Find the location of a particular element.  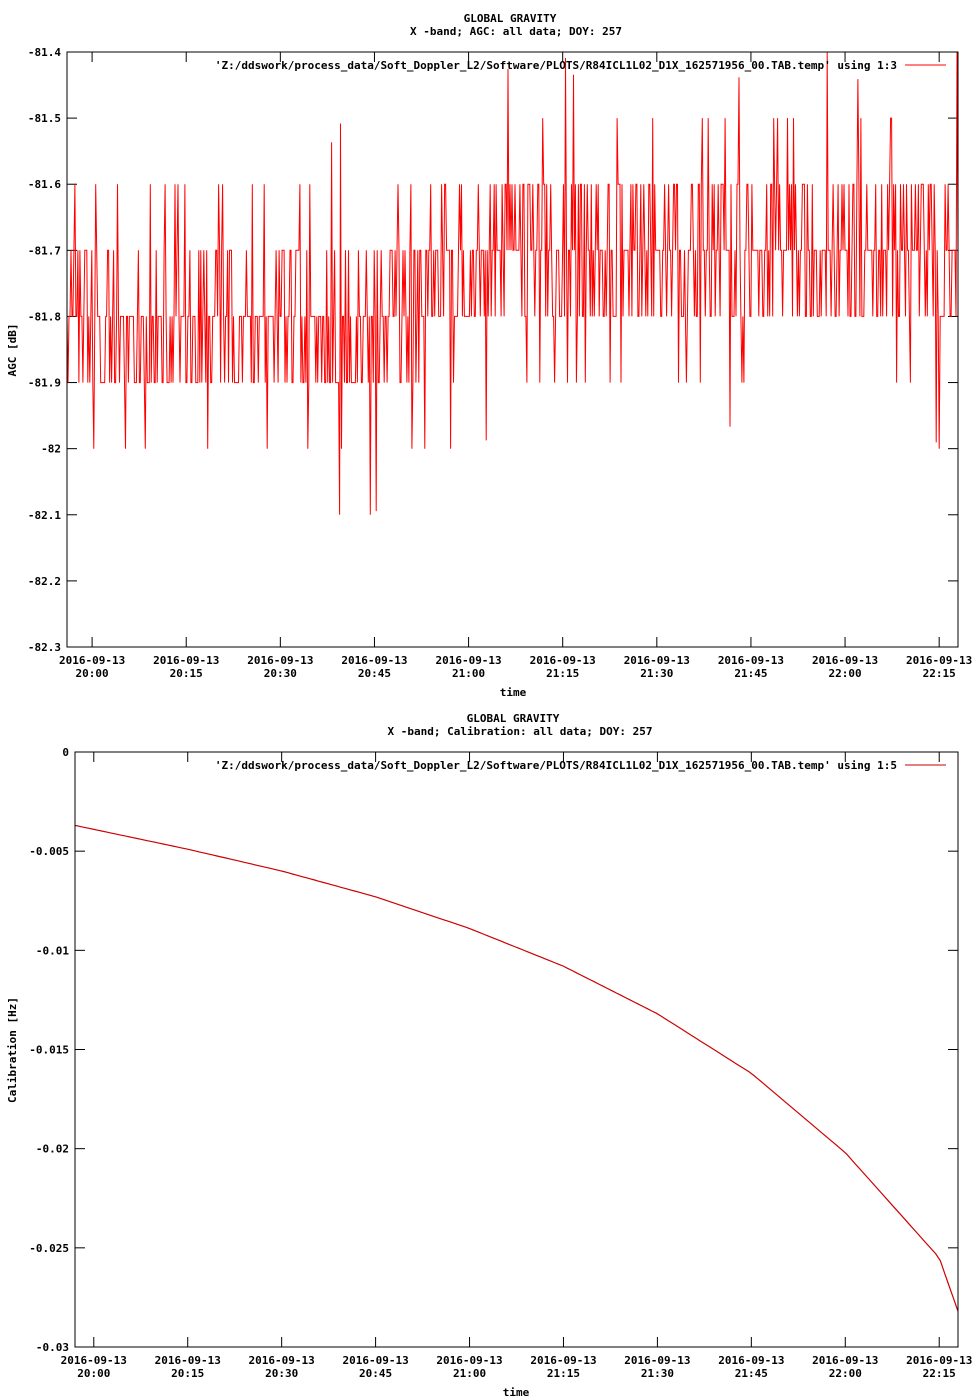

calibration-y-tick-label: -0.03 is located at coordinates (52, 1347).